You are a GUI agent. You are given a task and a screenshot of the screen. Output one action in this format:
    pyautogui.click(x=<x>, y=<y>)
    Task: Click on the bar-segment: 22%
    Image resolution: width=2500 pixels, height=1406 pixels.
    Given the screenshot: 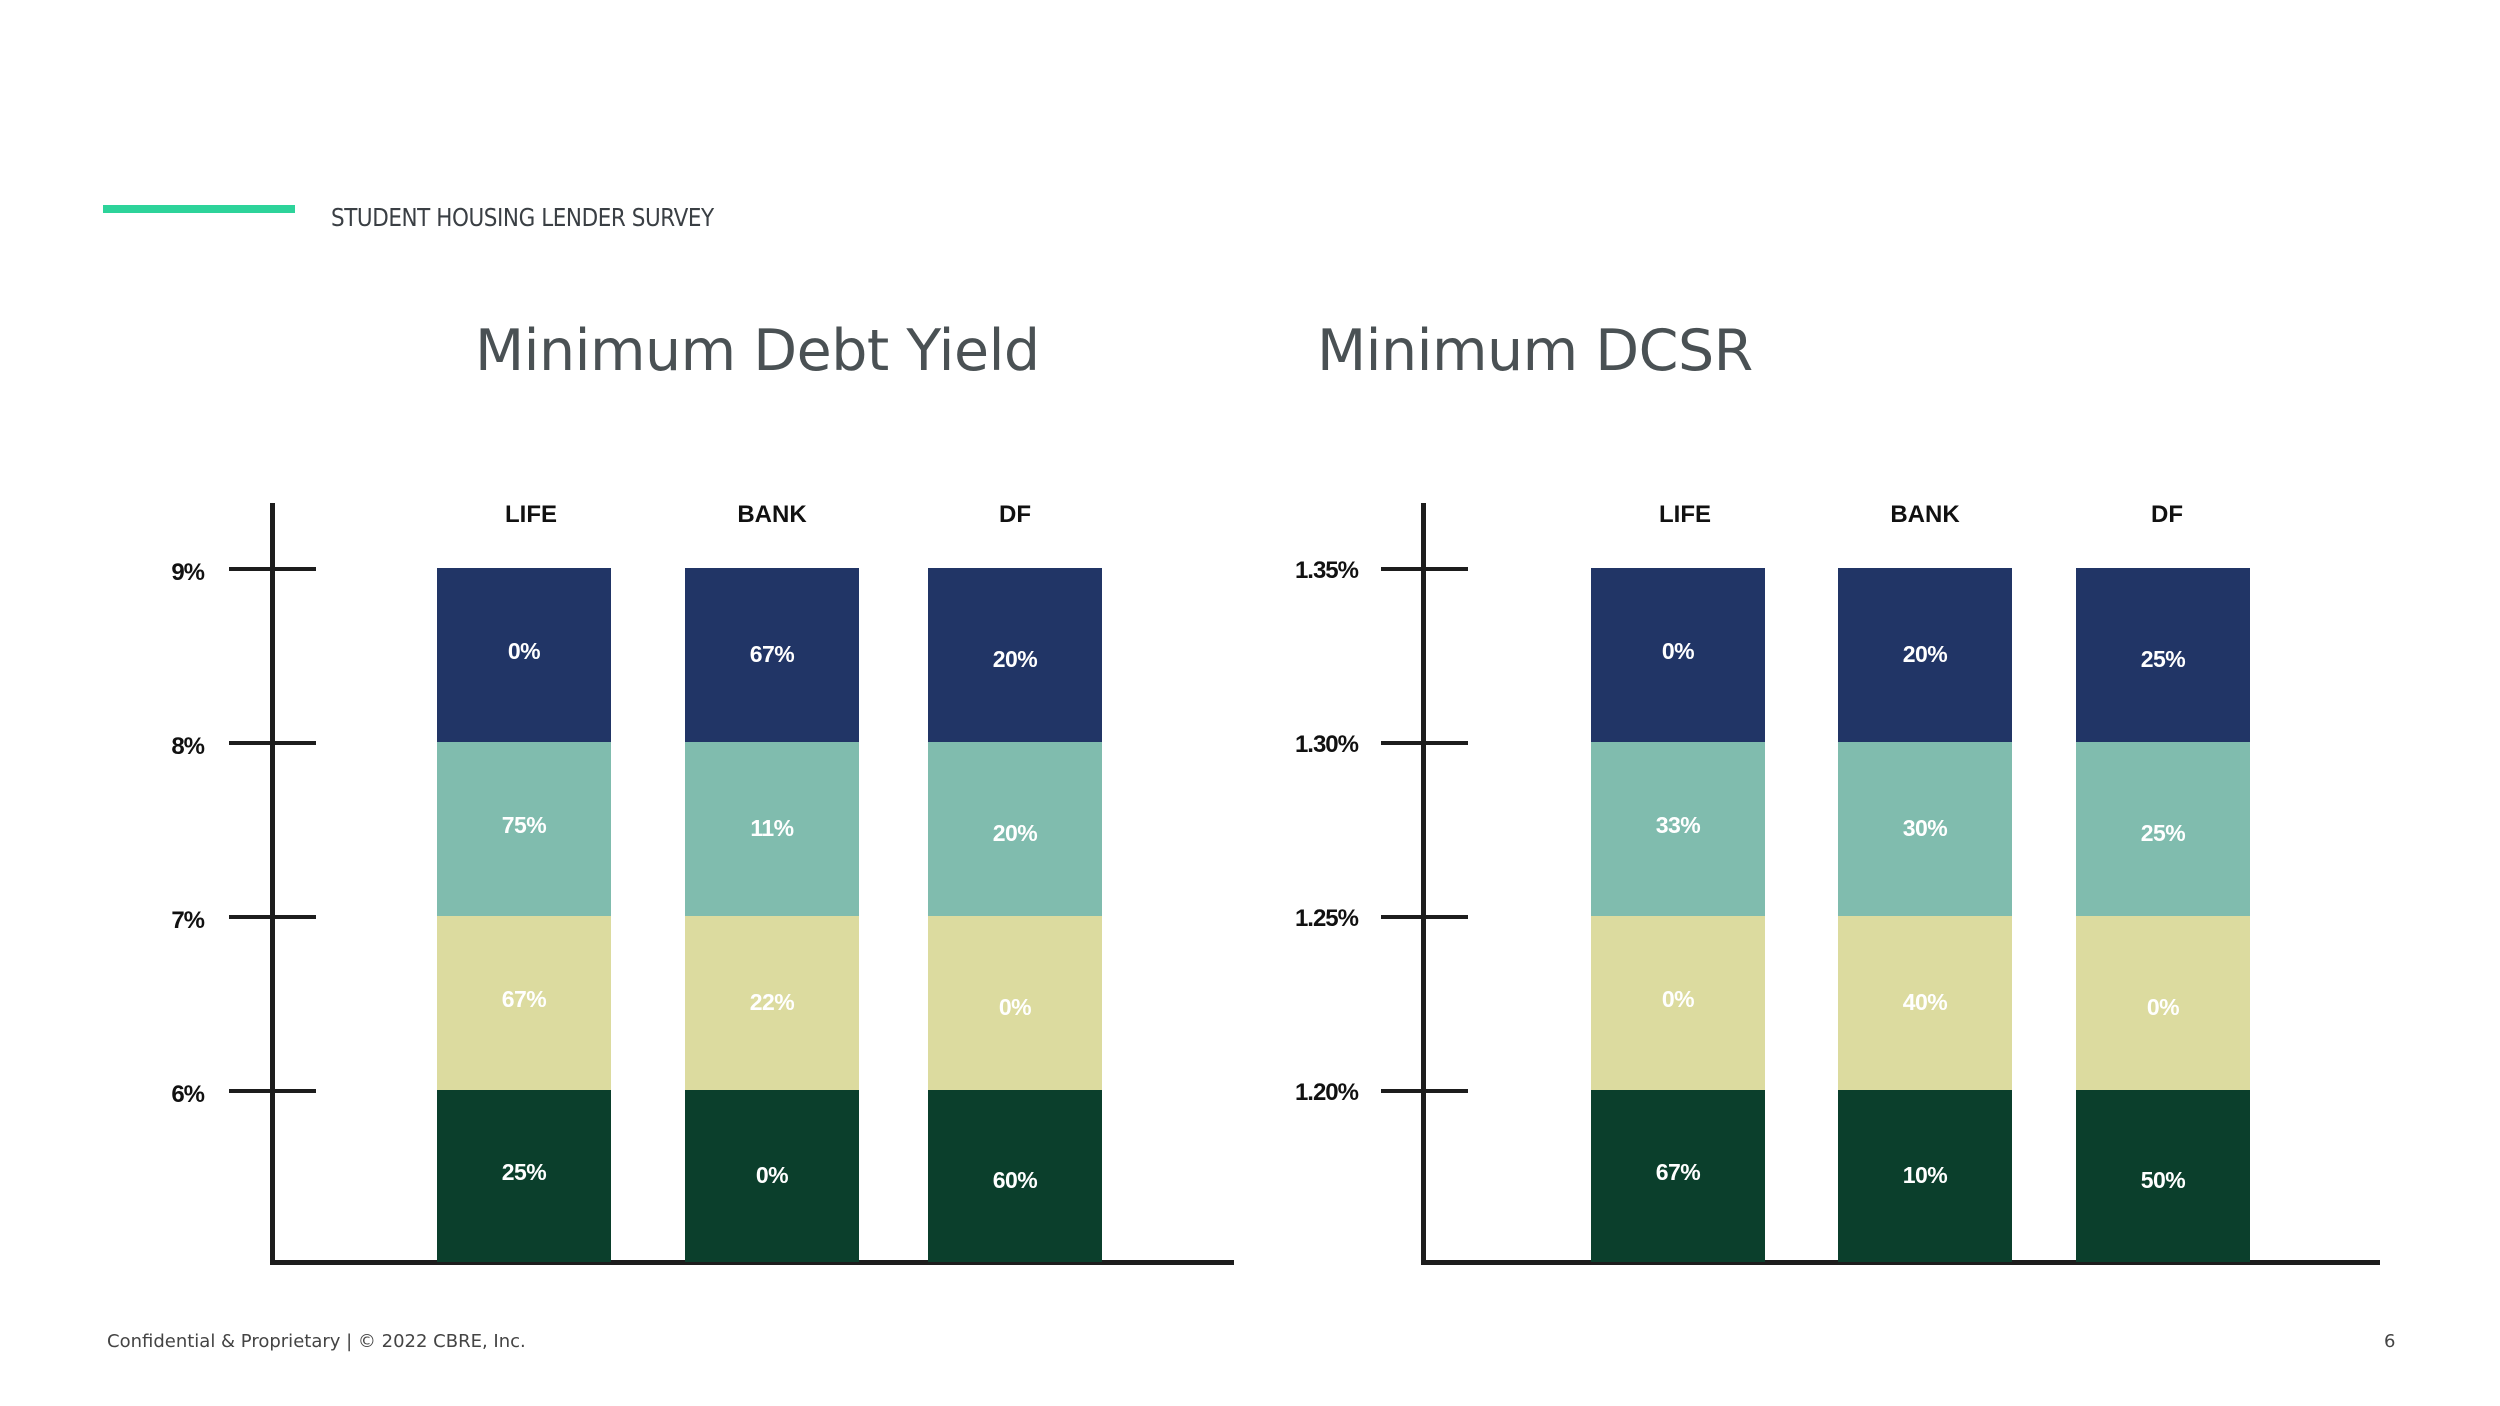 What is the action you would take?
    pyautogui.click(x=772, y=1003)
    